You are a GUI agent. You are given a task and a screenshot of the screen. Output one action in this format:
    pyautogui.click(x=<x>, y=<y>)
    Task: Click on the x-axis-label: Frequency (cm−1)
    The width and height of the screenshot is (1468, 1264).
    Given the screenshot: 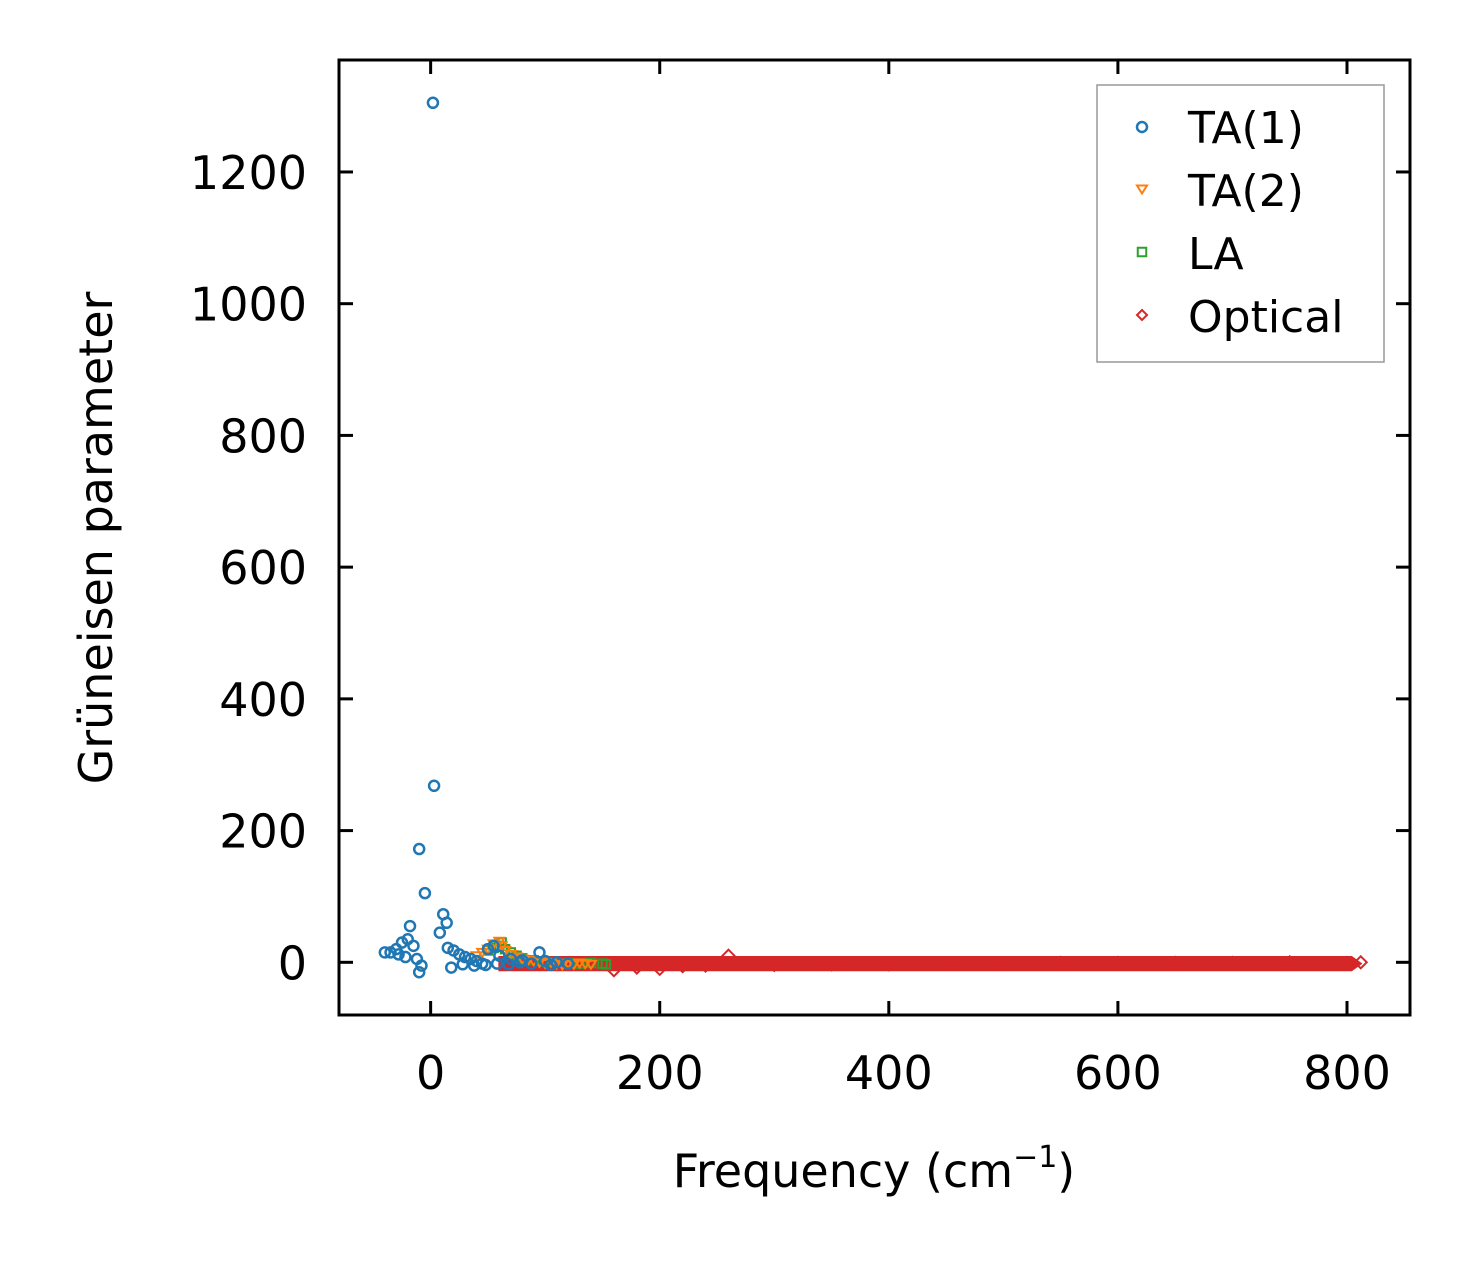 What is the action you would take?
    pyautogui.click(x=874, y=1169)
    